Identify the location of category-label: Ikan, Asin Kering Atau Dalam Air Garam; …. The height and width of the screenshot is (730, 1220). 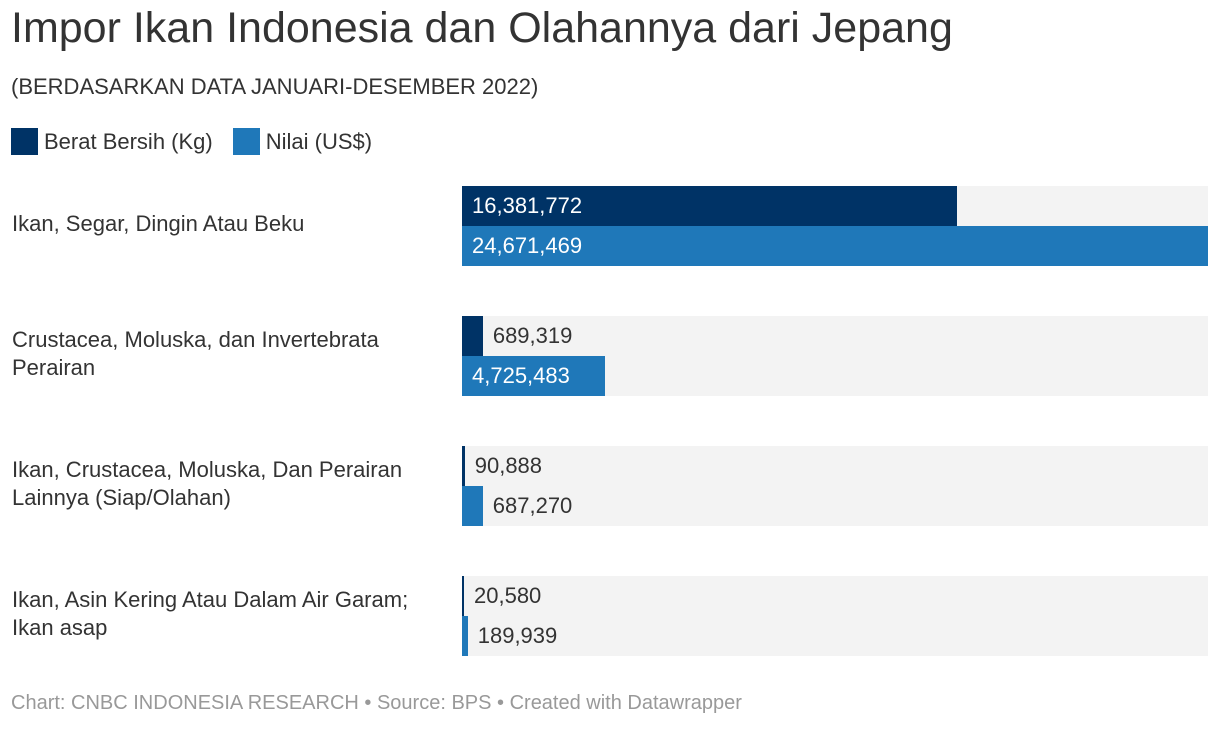
(210, 613).